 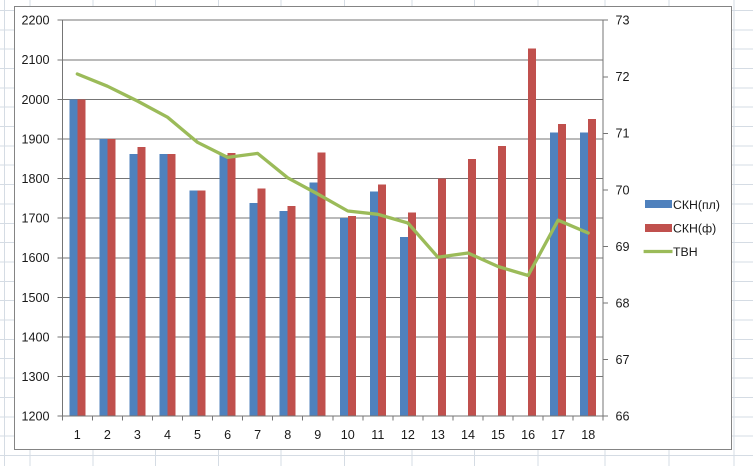 I want to click on svg-text: 11, so click(x=377, y=435).